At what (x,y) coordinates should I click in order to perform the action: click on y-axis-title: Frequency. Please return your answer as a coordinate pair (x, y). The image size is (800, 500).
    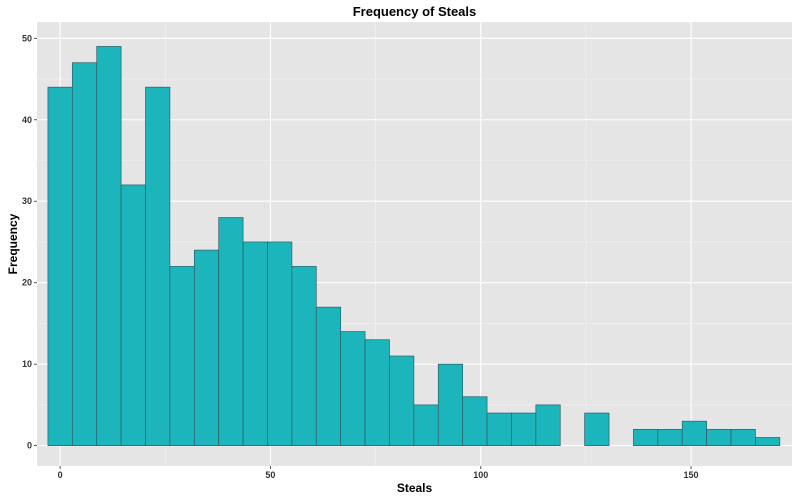
    Looking at the image, I should click on (13, 243).